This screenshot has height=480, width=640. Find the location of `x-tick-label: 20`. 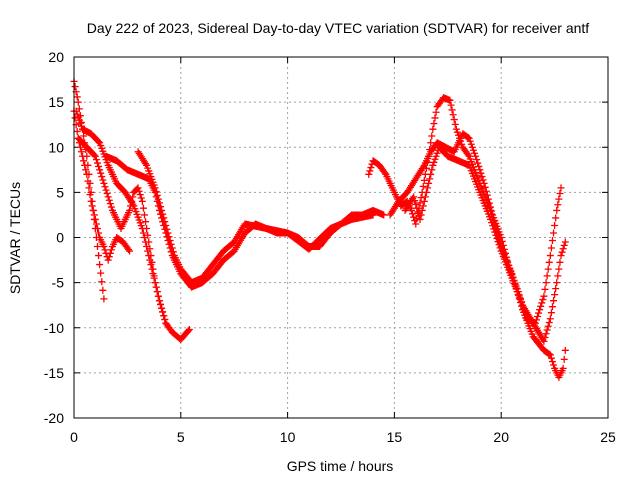

x-tick-label: 20 is located at coordinates (501, 437).